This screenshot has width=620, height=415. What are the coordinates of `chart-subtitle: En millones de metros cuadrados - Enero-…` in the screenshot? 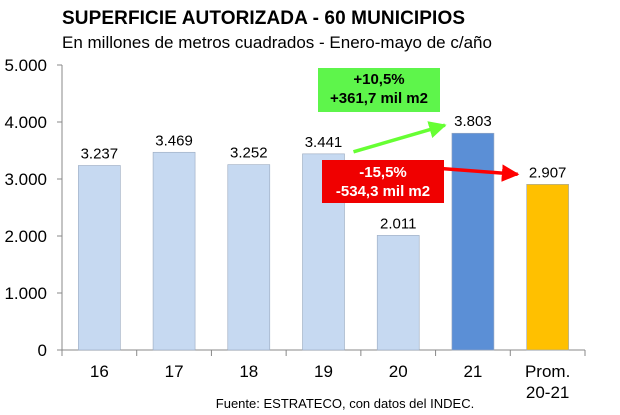 It's located at (277, 42).